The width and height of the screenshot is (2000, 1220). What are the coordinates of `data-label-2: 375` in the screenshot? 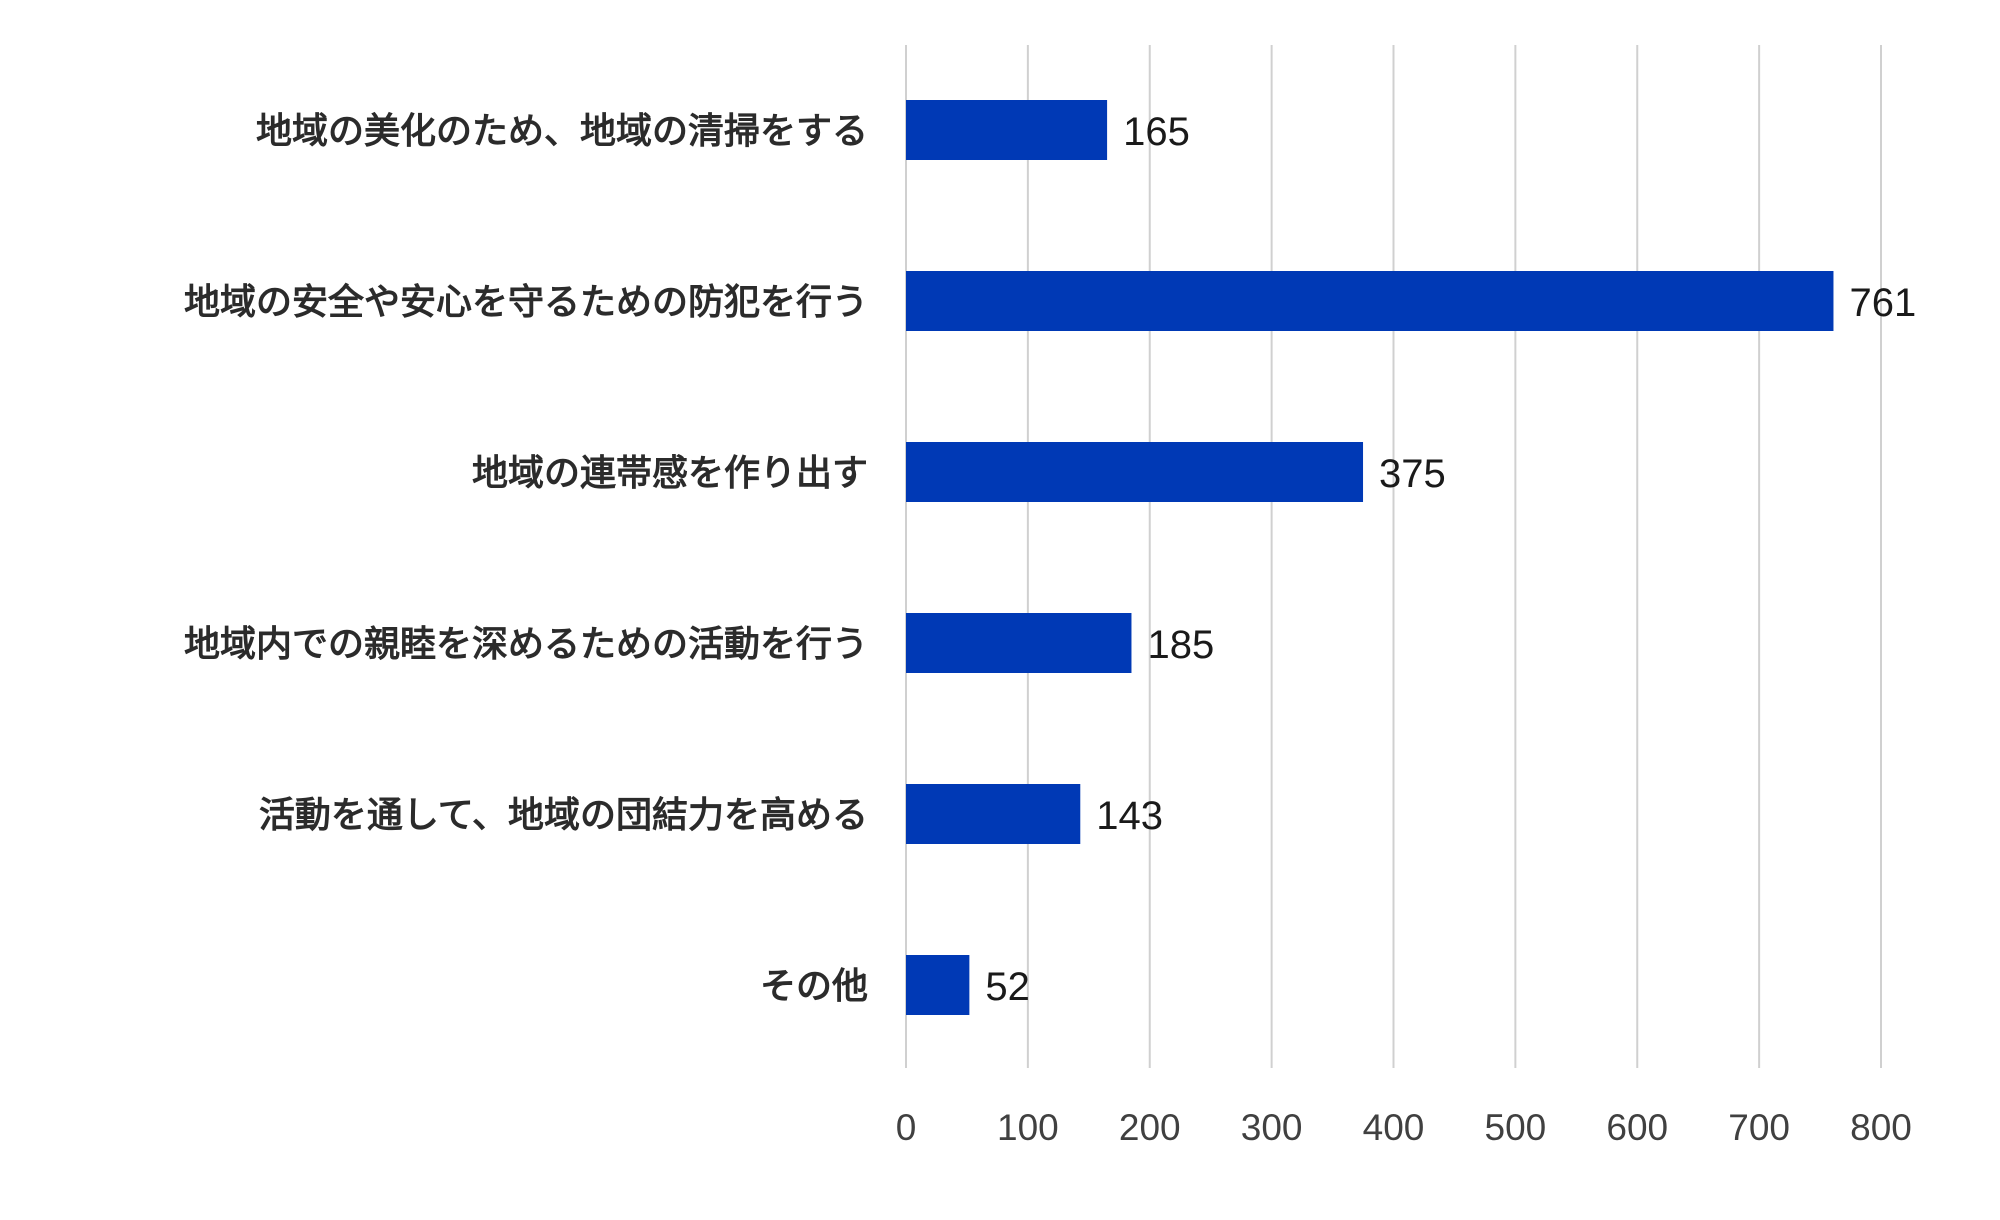 It's located at (1412, 474).